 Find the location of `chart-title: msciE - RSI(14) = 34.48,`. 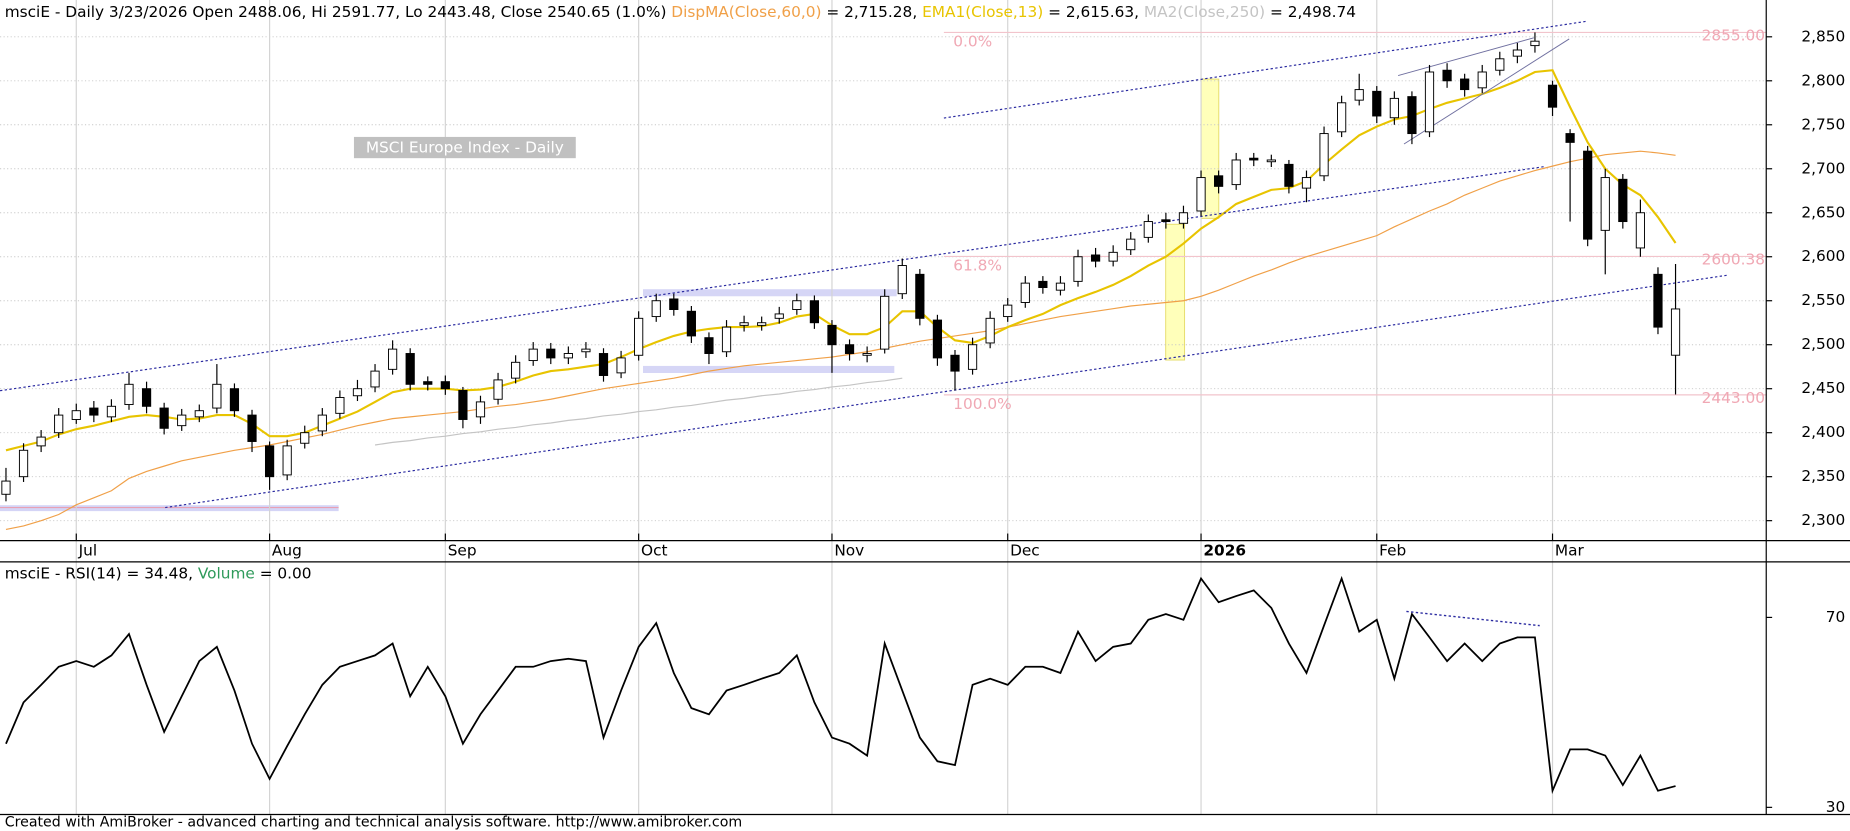

chart-title: msciE - RSI(14) = 34.48, is located at coordinates (99, 573).